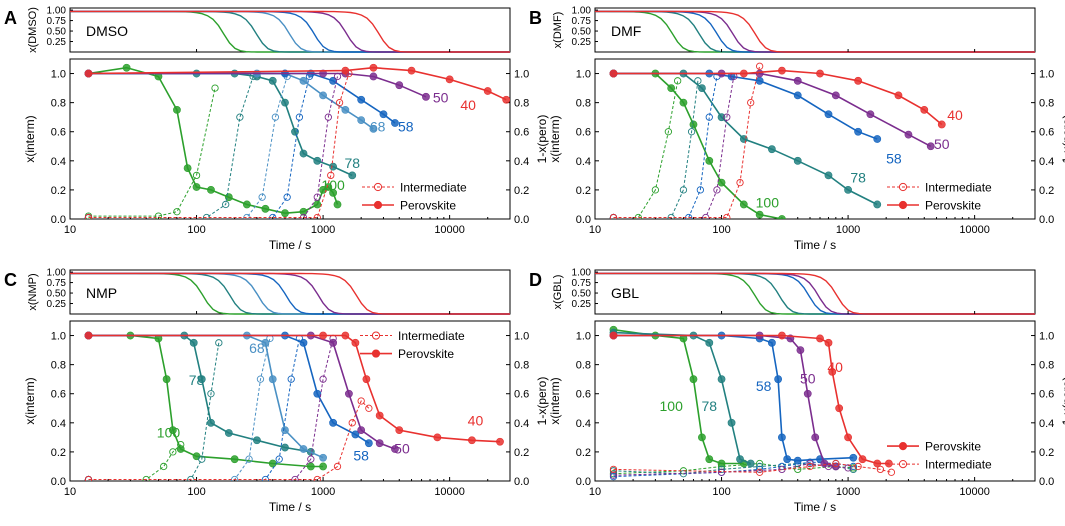  Describe the element at coordinates (431, 336) in the screenshot. I see `legend-label-intermediate: Intermediate` at that location.